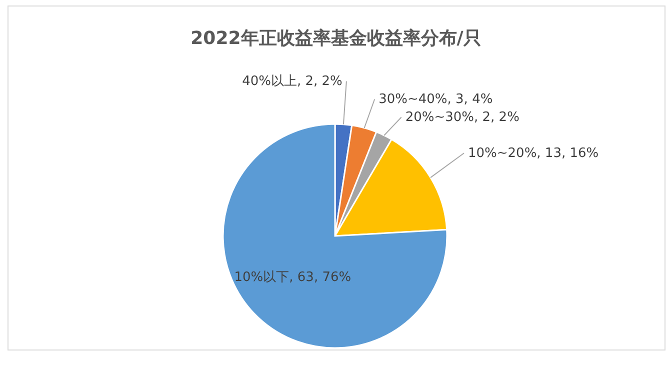  Describe the element at coordinates (462, 118) in the screenshot. I see `slice-label: 20%~30%, 2, 2%` at that location.